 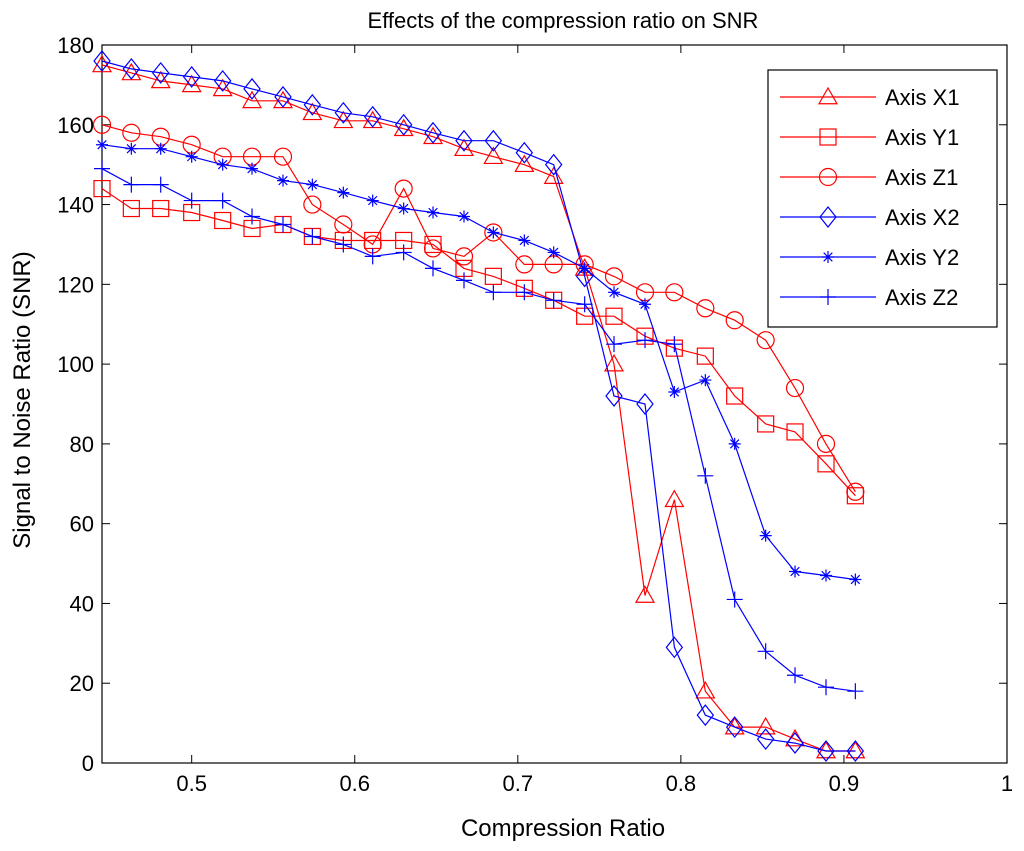 What do you see at coordinates (22, 399) in the screenshot?
I see `y-axis-label: Signal to Noise Ratio (SNR)` at bounding box center [22, 399].